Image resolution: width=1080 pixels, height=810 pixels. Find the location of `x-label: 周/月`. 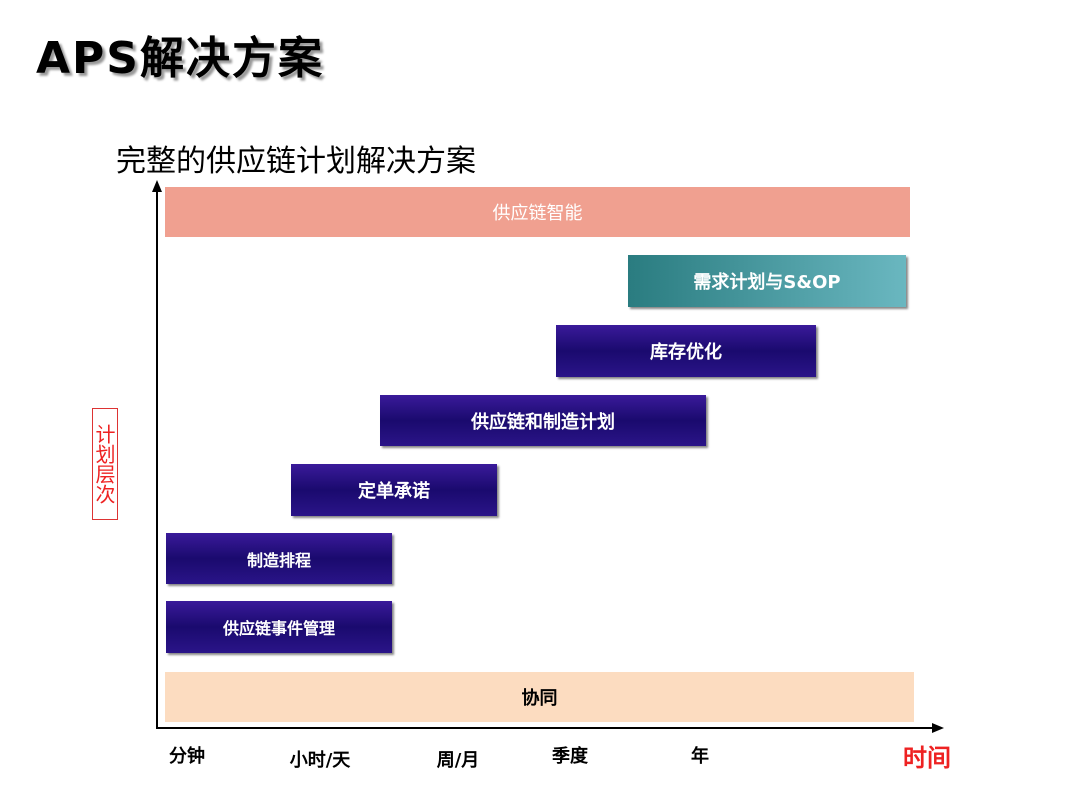

x-label: 周/月 is located at coordinates (458, 760).